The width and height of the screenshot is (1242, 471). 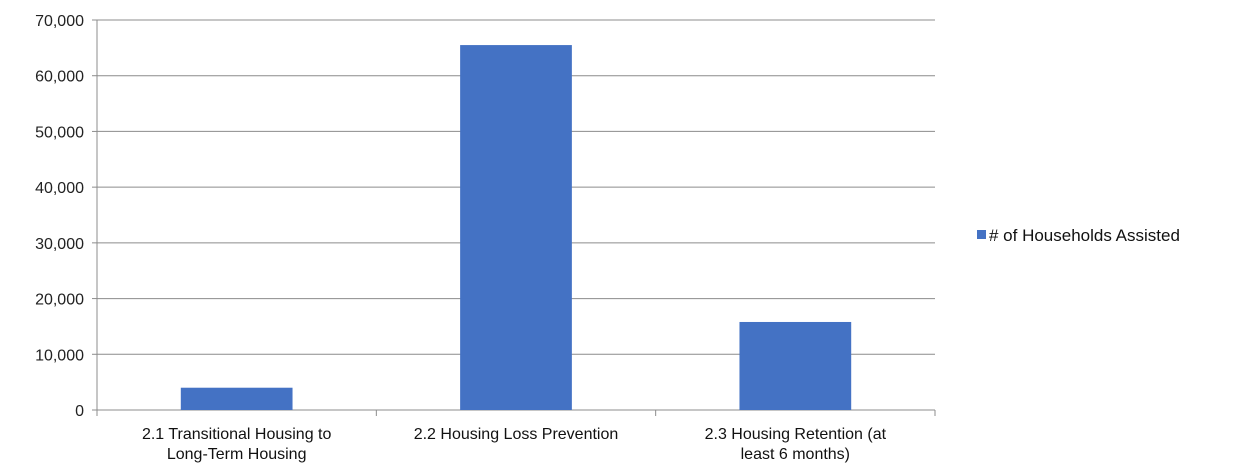 What do you see at coordinates (59, 132) in the screenshot?
I see `y-tick-label: 50,000` at bounding box center [59, 132].